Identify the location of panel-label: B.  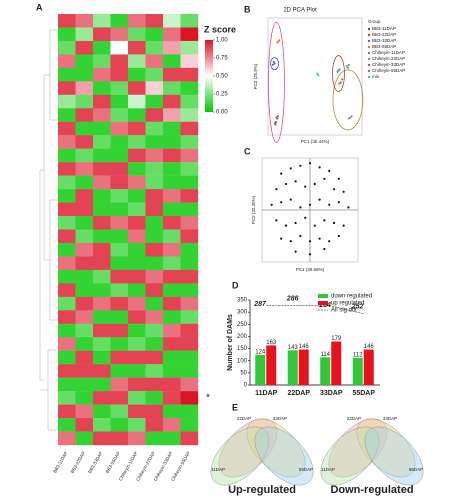
(247, 9).